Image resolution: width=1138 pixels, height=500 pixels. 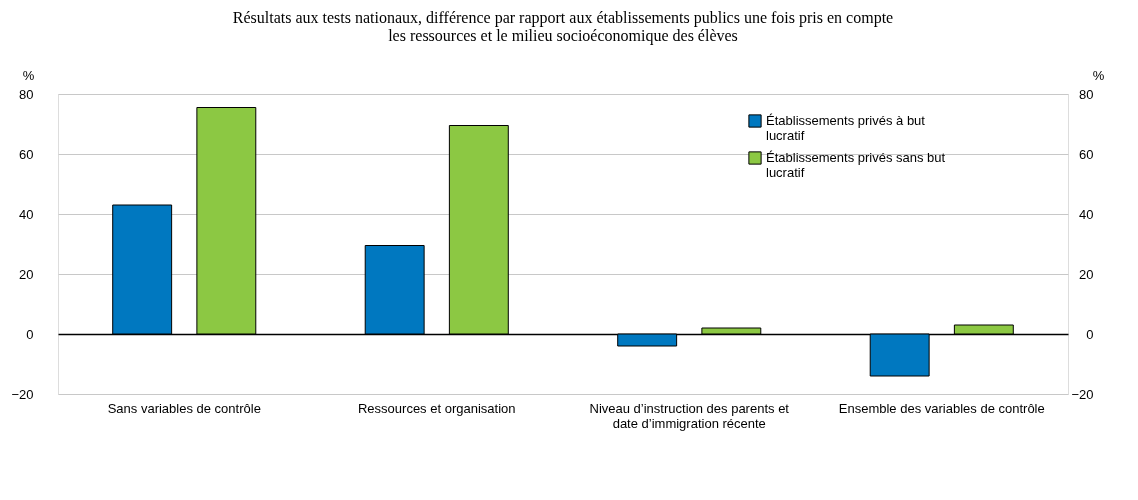 What do you see at coordinates (1090, 334) in the screenshot?
I see `y2-tick-label: 0` at bounding box center [1090, 334].